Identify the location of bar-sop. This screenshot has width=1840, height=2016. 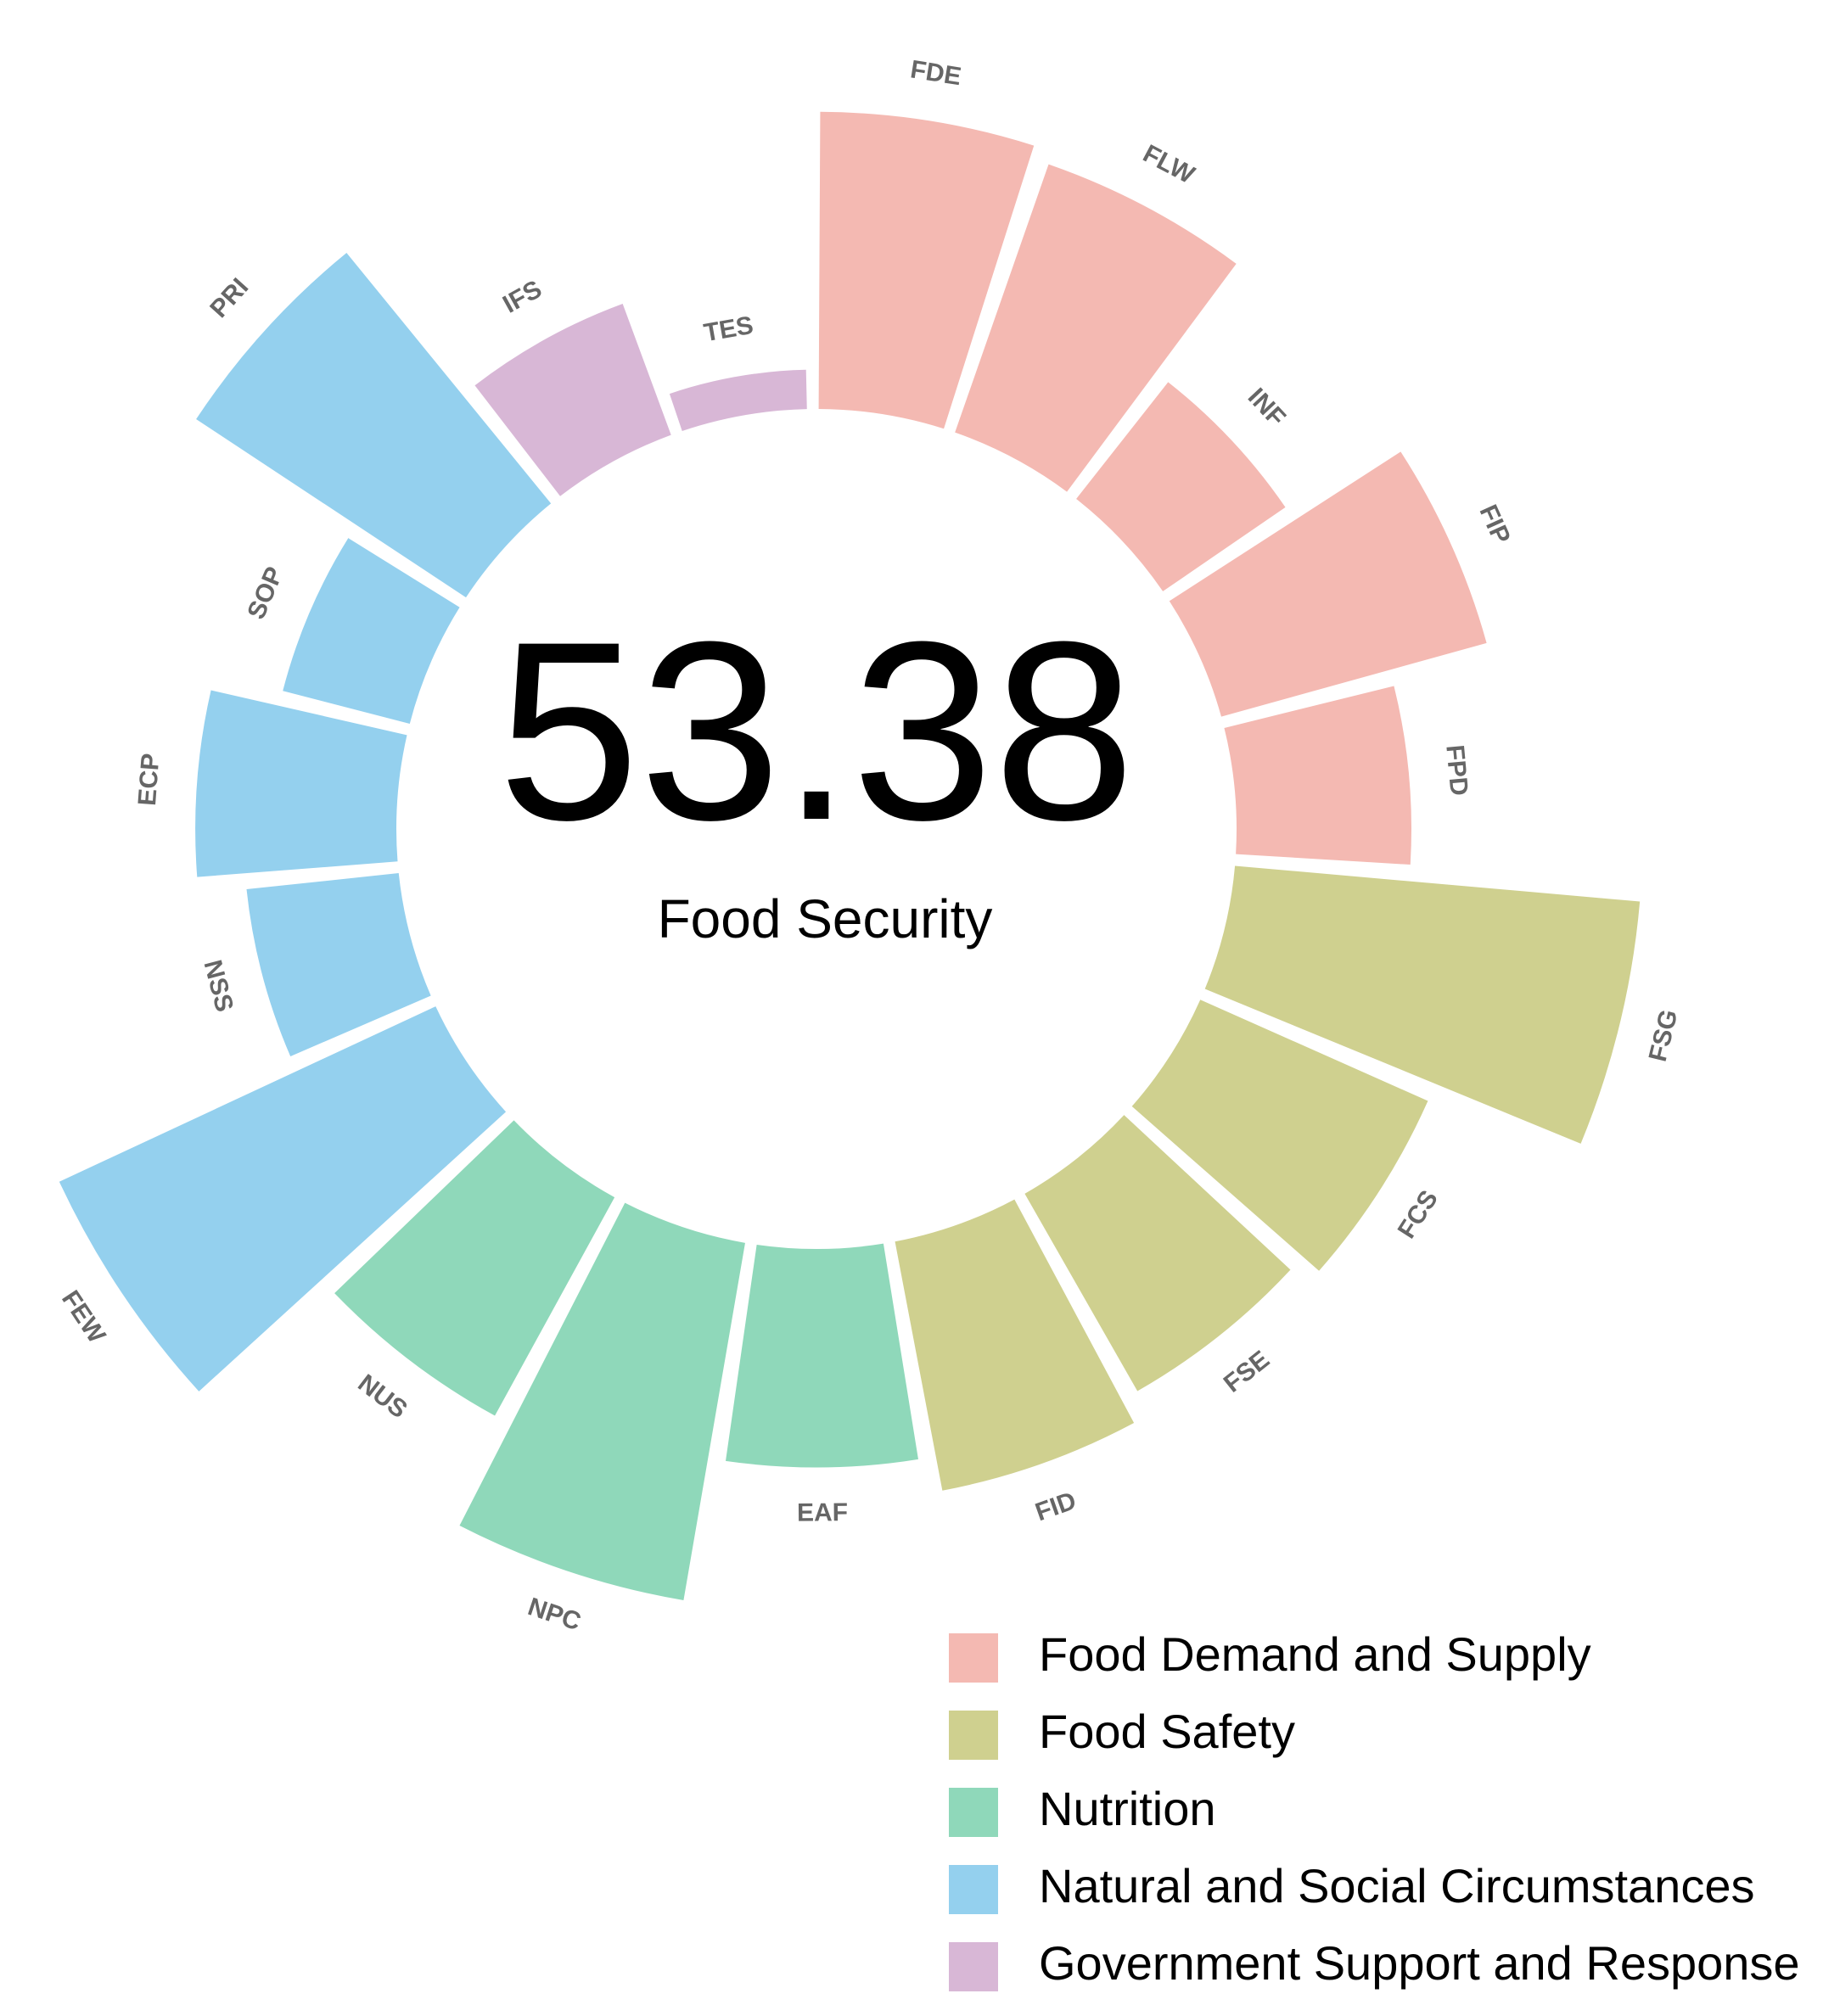
(372, 631).